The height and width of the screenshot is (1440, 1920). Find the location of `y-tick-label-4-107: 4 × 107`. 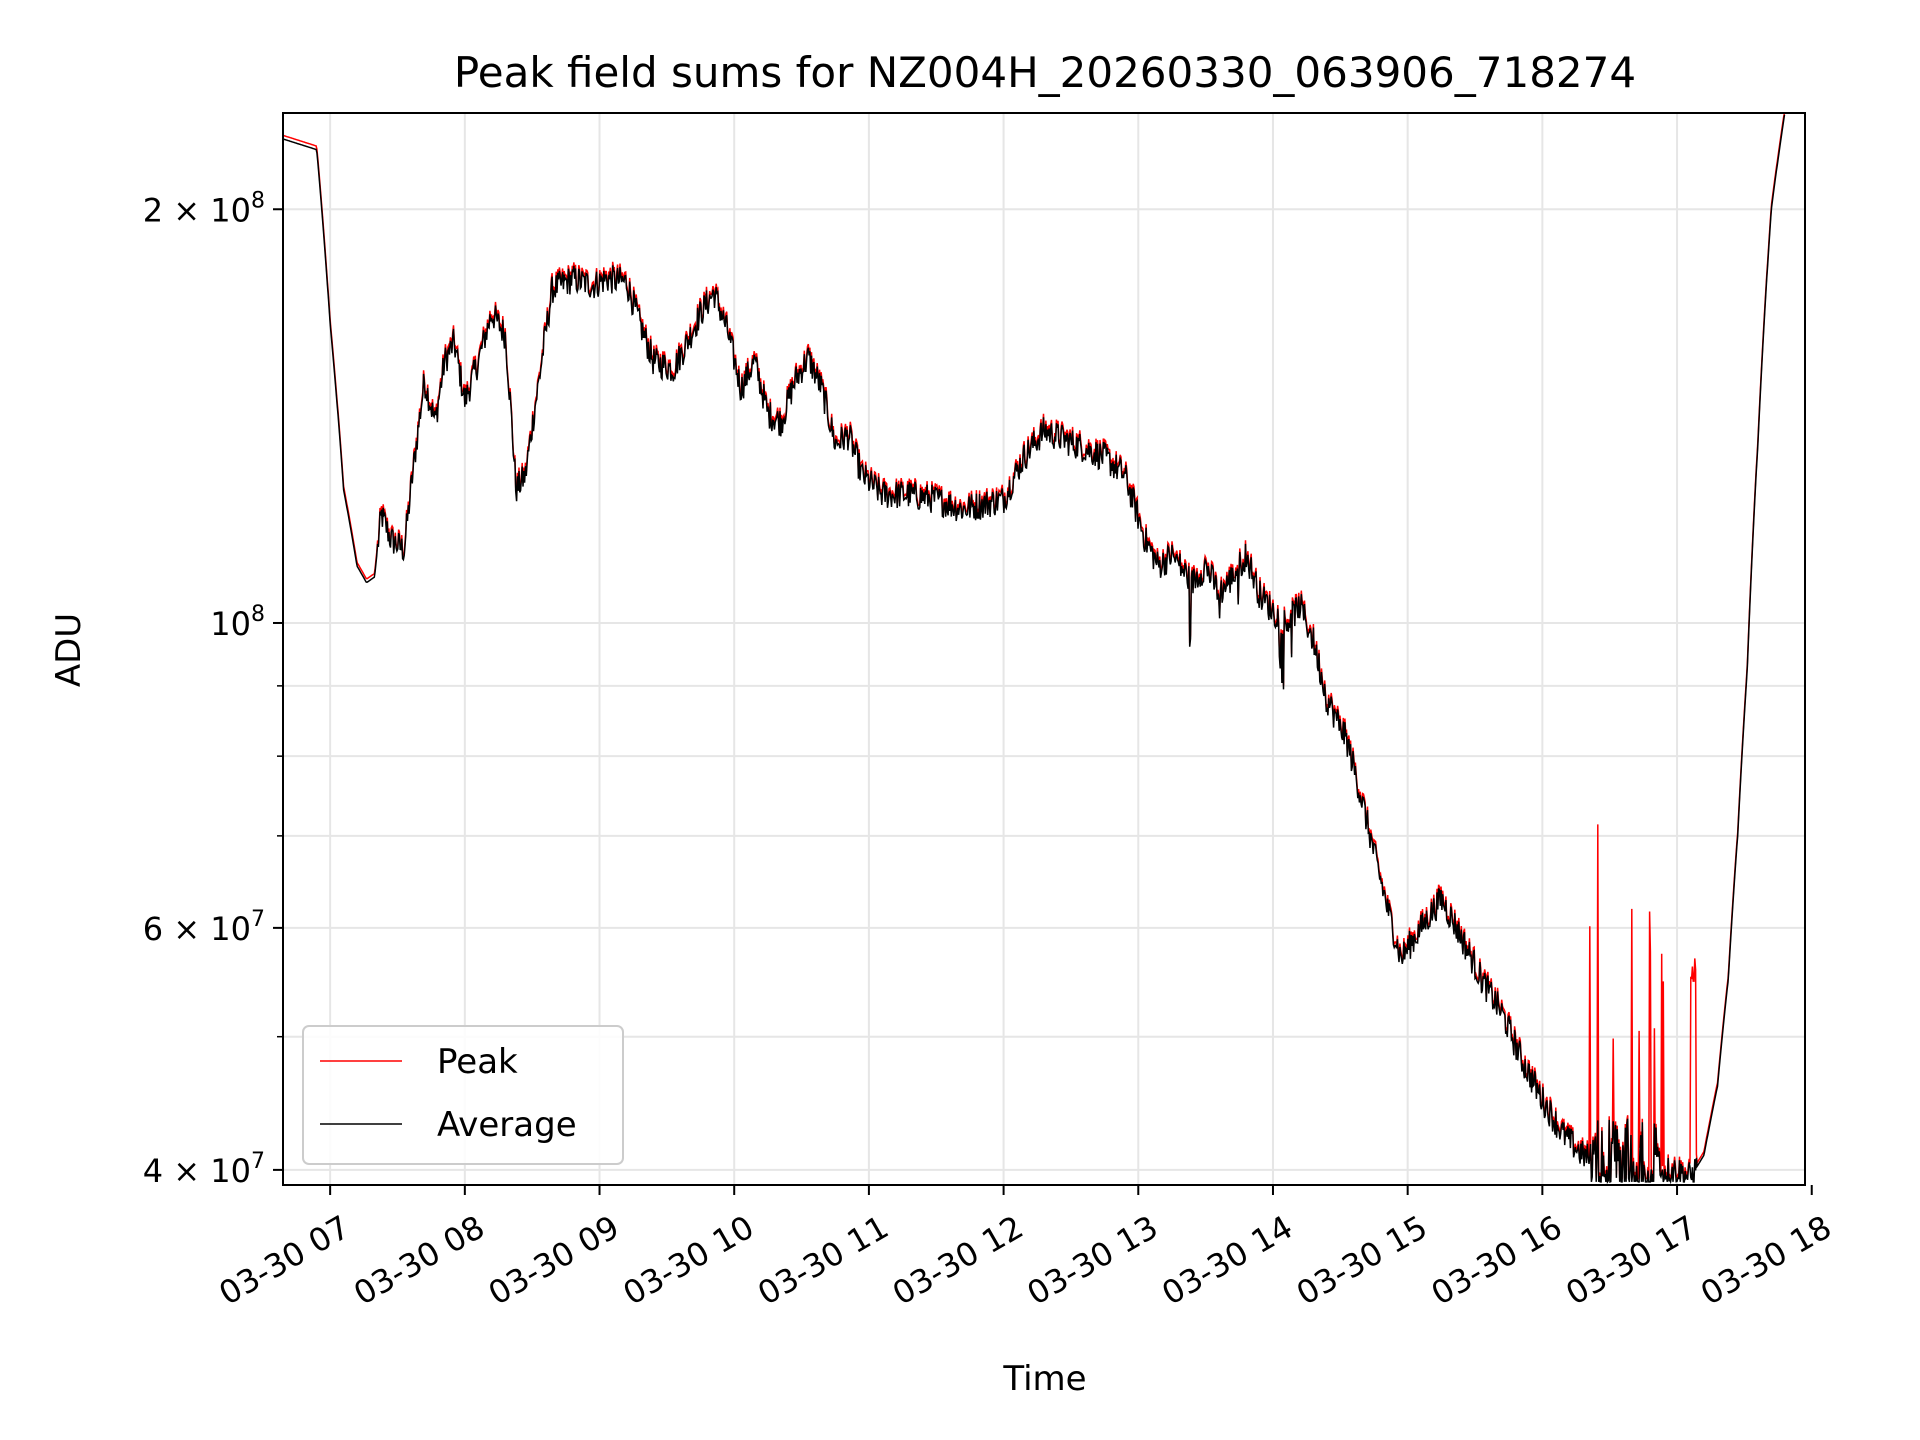

y-tick-label-4-107: 4 × 107 is located at coordinates (204, 1169).